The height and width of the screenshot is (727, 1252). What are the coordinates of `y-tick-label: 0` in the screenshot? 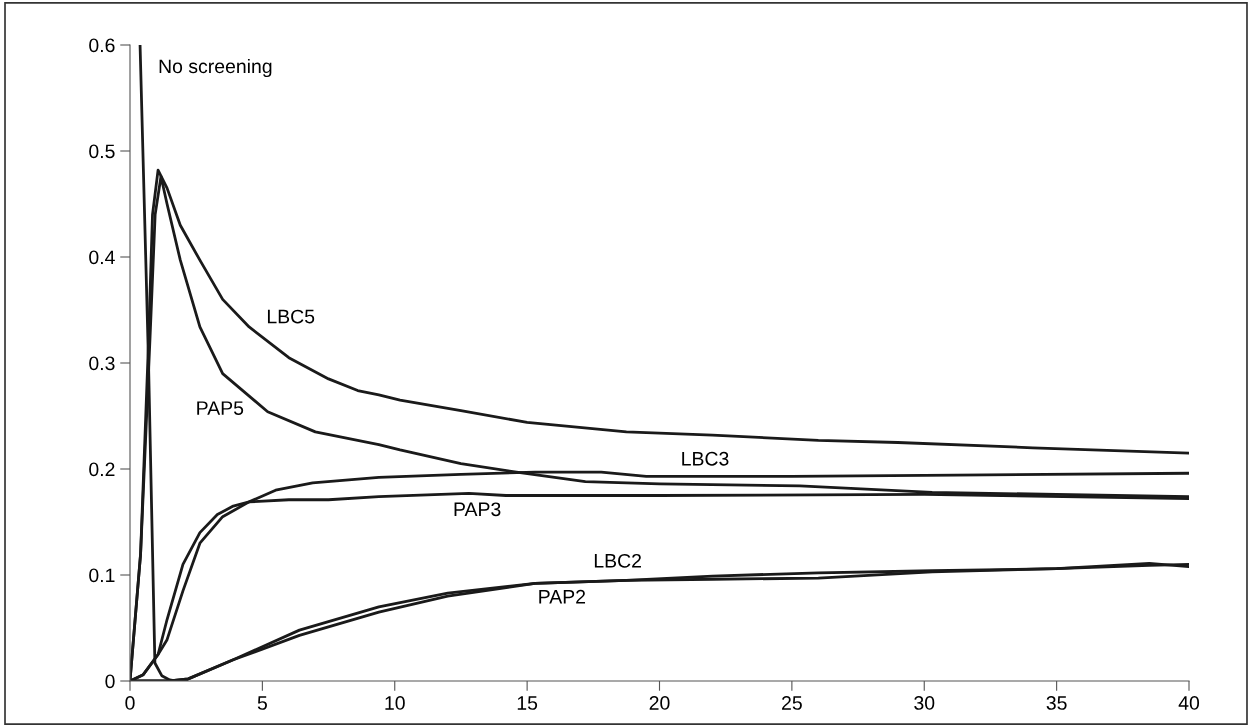 It's located at (110, 681).